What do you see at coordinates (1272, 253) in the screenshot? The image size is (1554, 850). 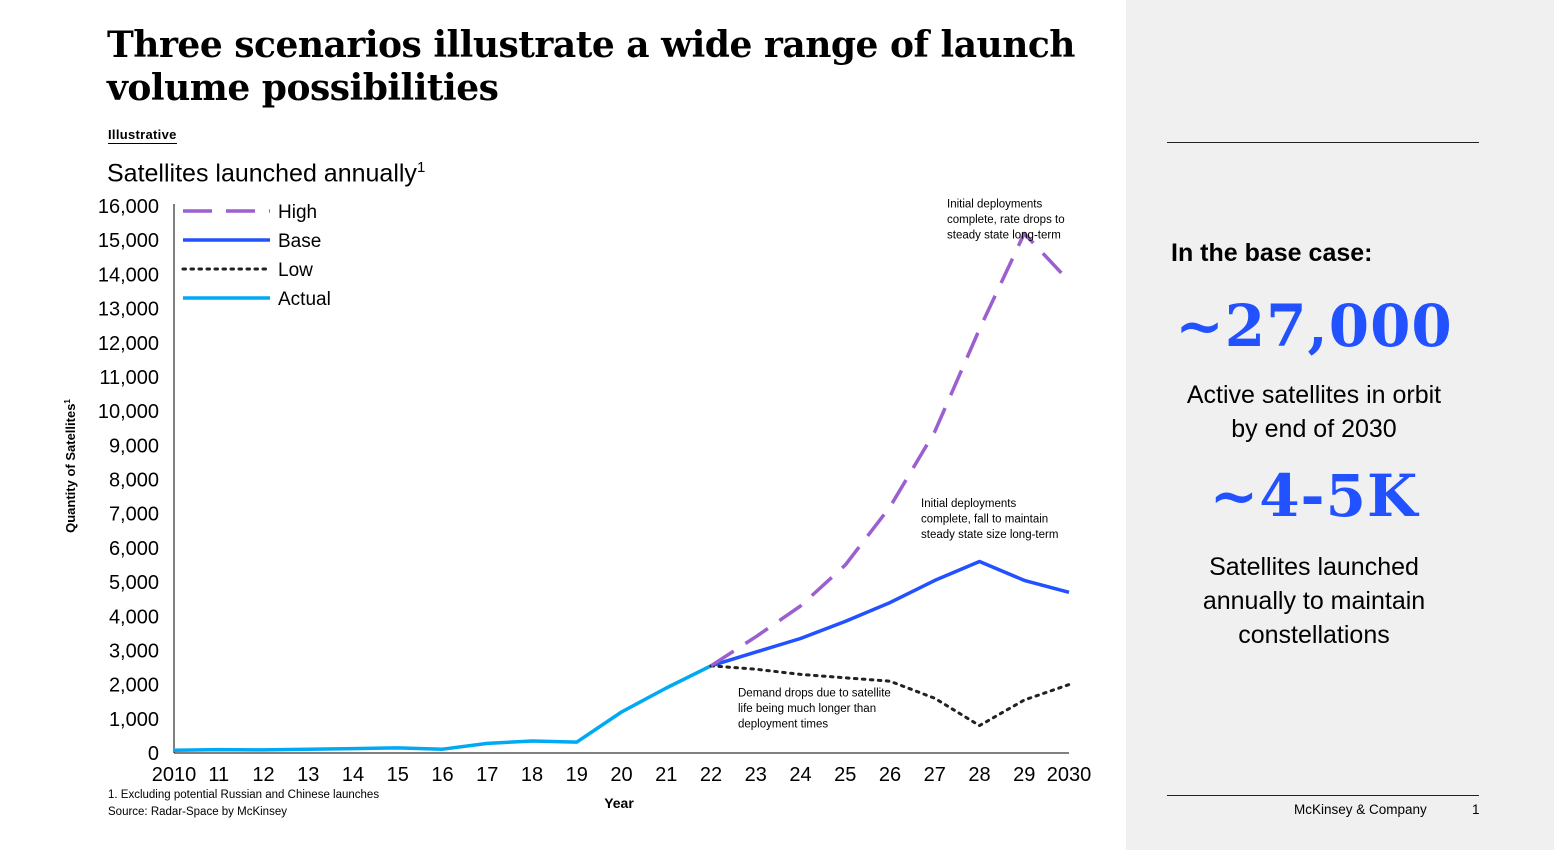 I see `panel-heading: In the base case:` at bounding box center [1272, 253].